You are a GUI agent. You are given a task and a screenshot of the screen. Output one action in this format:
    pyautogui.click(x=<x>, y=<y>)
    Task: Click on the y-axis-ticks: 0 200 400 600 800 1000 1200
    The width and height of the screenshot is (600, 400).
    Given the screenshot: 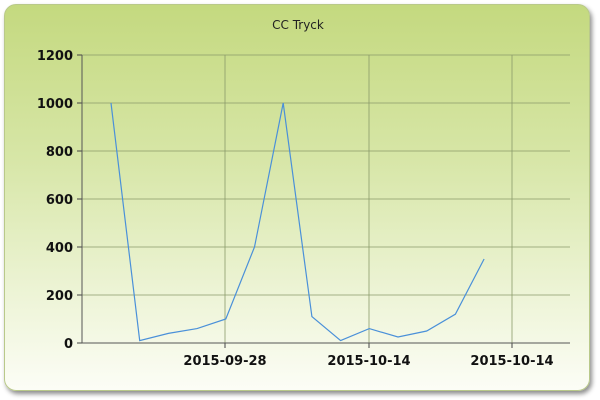 What is the action you would take?
    pyautogui.click(x=55, y=200)
    